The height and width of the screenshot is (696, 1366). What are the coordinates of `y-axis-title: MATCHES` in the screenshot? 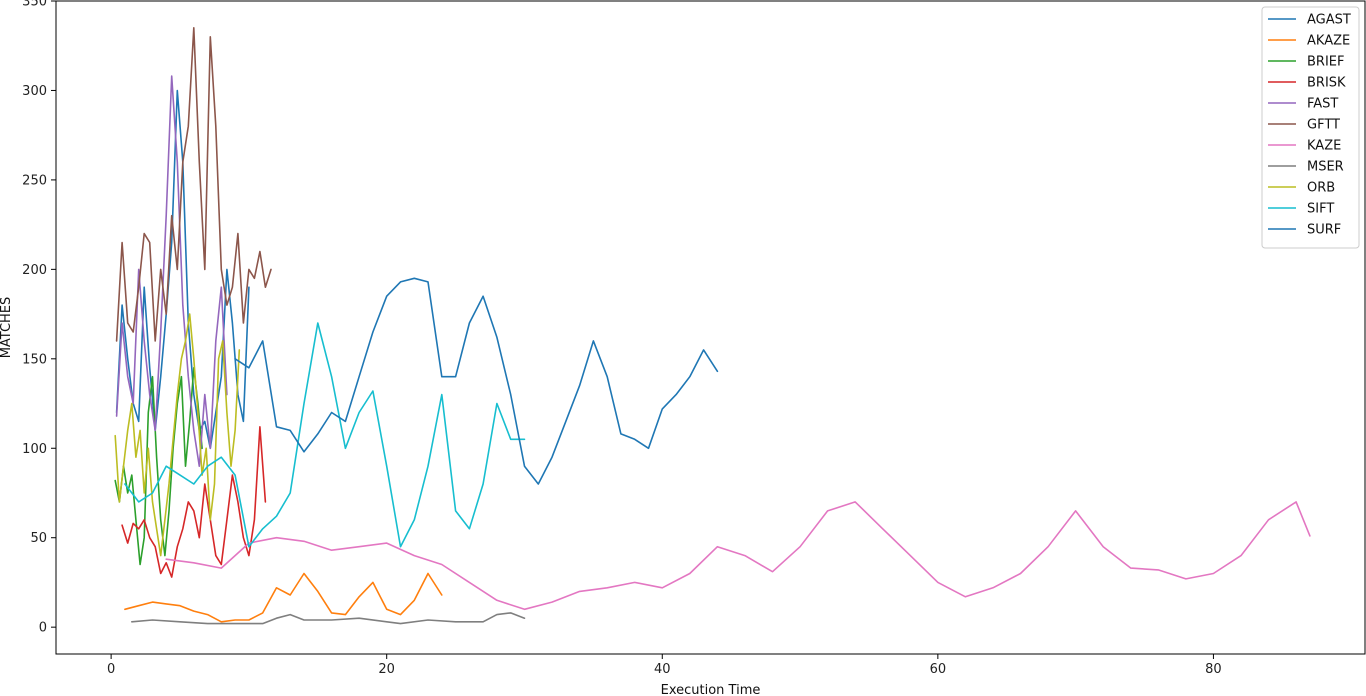 It's located at (7, 328).